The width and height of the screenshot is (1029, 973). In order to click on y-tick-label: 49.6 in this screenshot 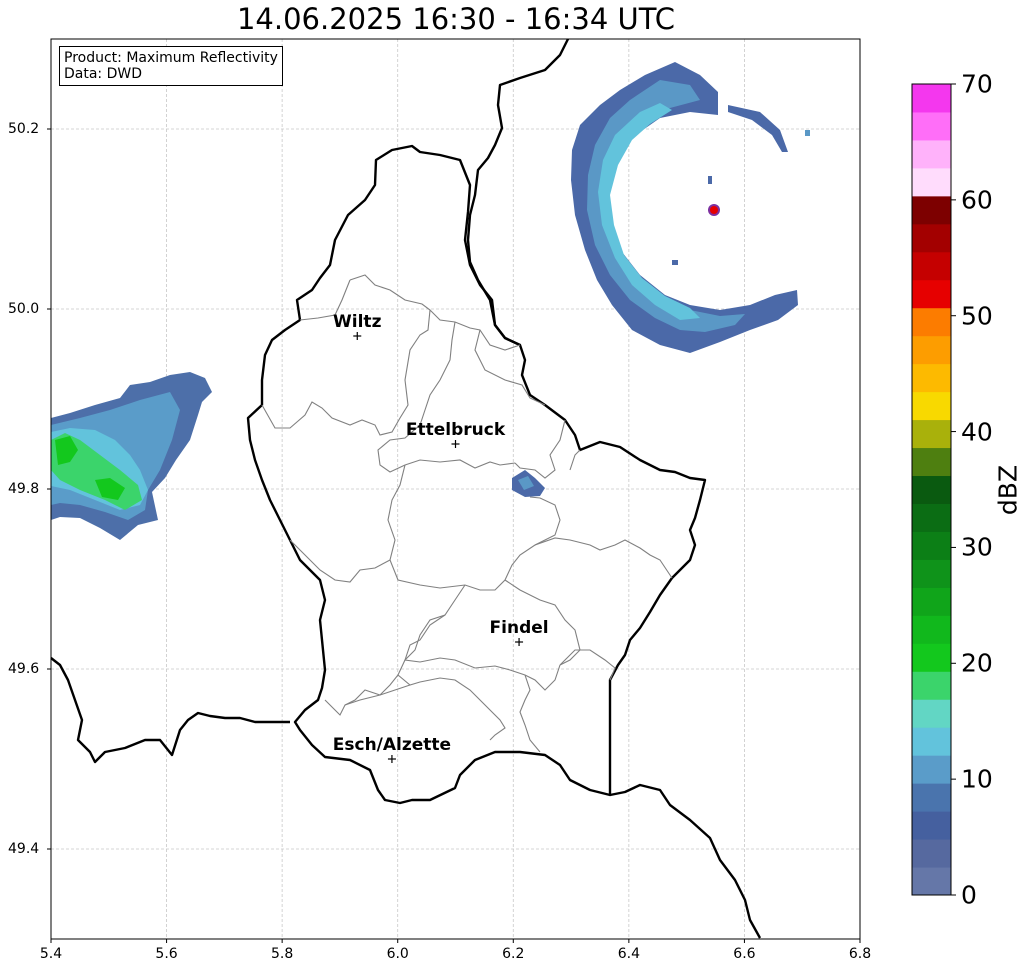, I will do `click(24, 669)`.